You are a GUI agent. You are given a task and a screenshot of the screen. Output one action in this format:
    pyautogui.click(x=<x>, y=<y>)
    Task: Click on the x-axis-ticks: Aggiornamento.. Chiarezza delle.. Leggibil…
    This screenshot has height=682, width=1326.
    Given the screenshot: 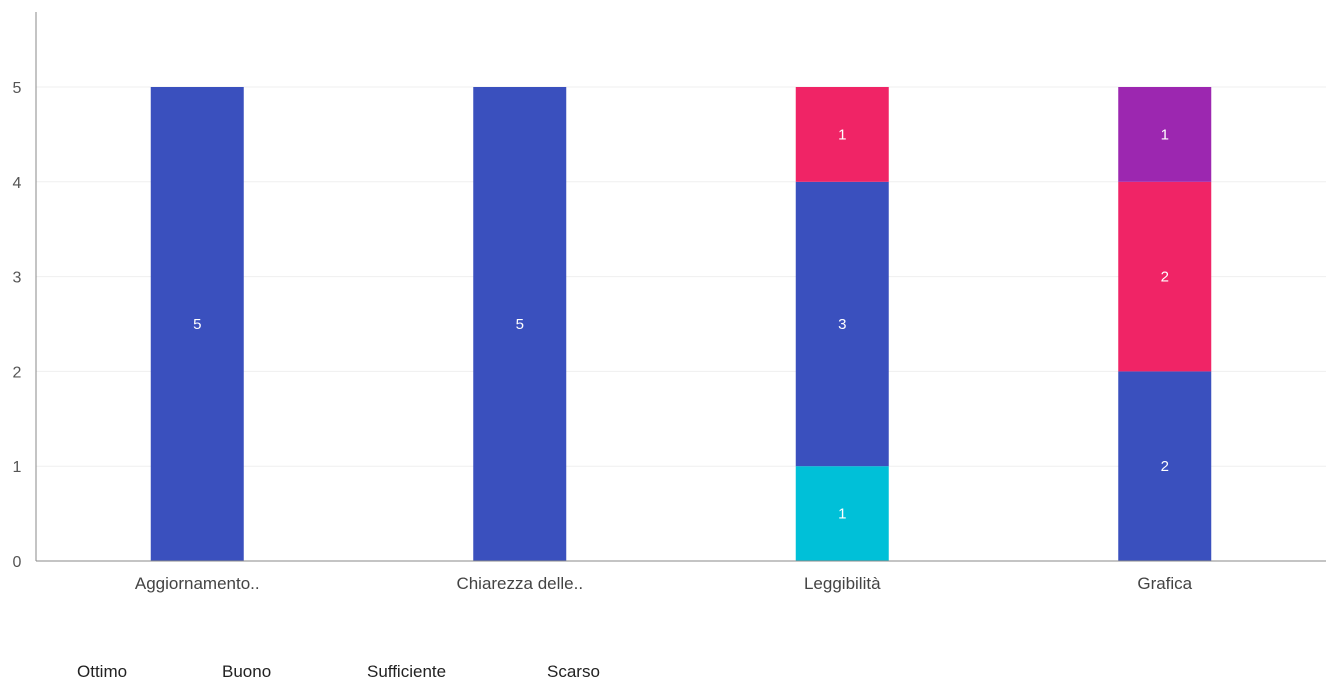 What is the action you would take?
    pyautogui.click(x=664, y=583)
    